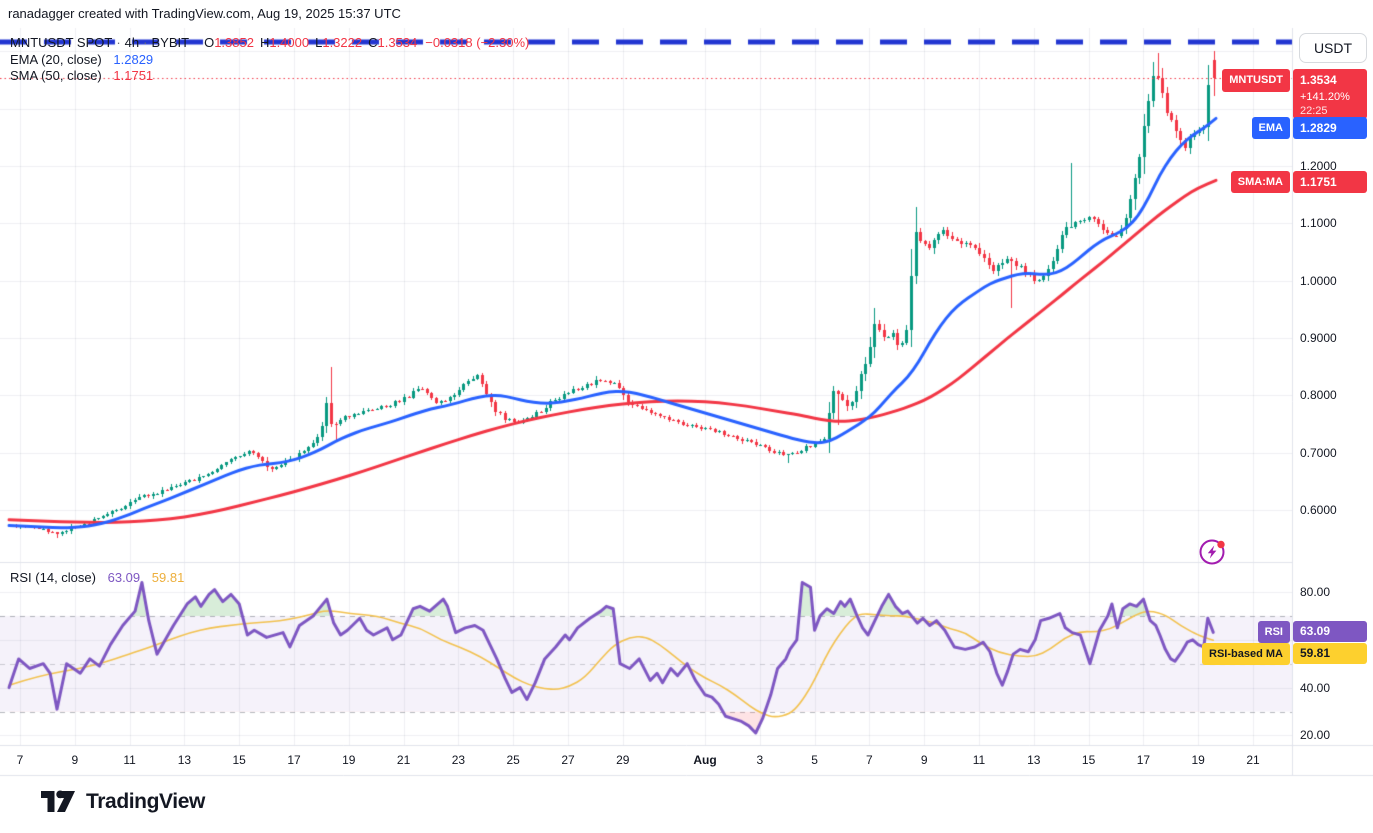 The image size is (1373, 833). I want to click on price-axis-label: 0.6000, so click(1318, 509).